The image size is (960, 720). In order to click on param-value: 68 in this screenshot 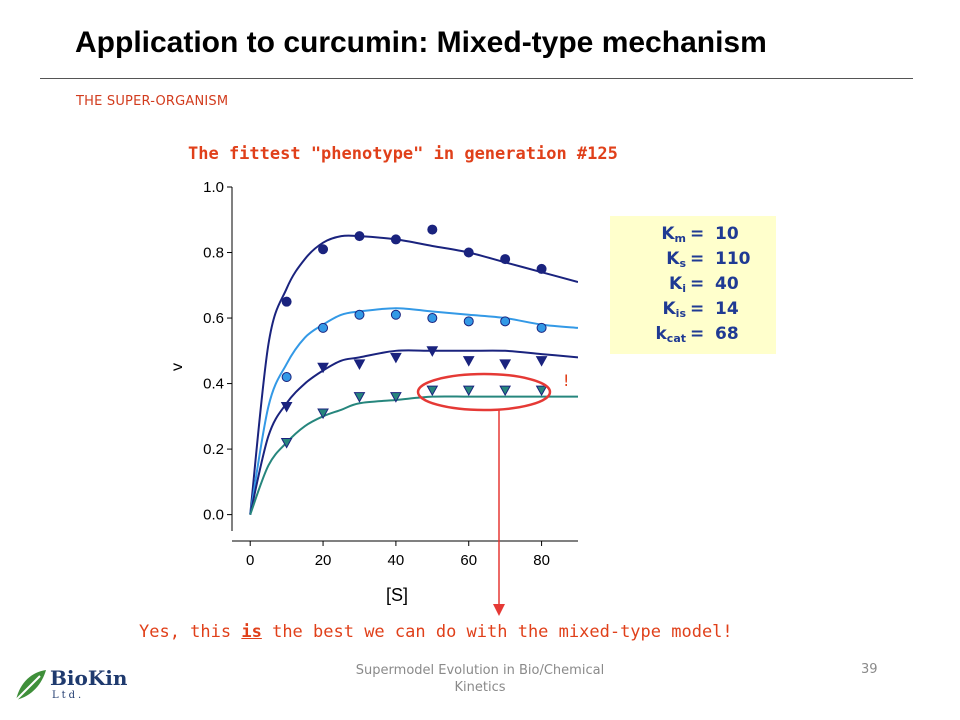, I will do `click(727, 334)`.